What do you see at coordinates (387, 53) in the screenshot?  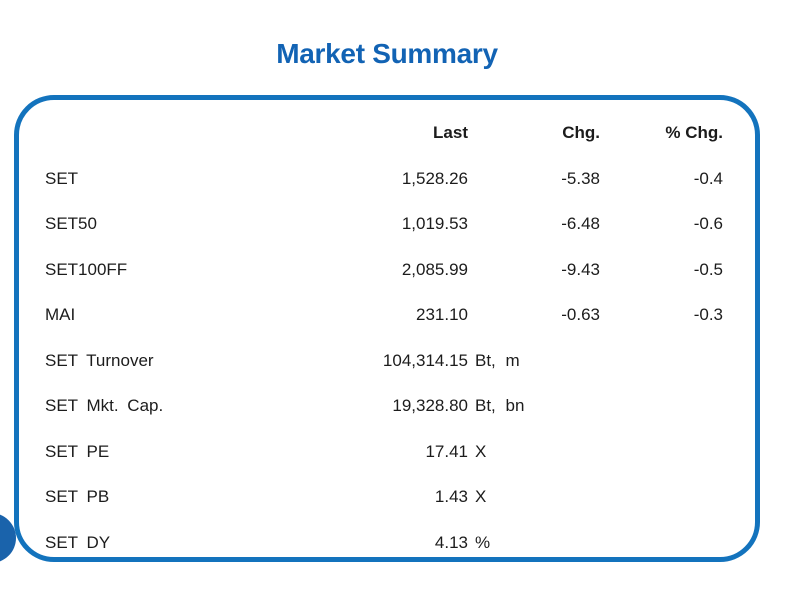 I see `page-title: Market Summary` at bounding box center [387, 53].